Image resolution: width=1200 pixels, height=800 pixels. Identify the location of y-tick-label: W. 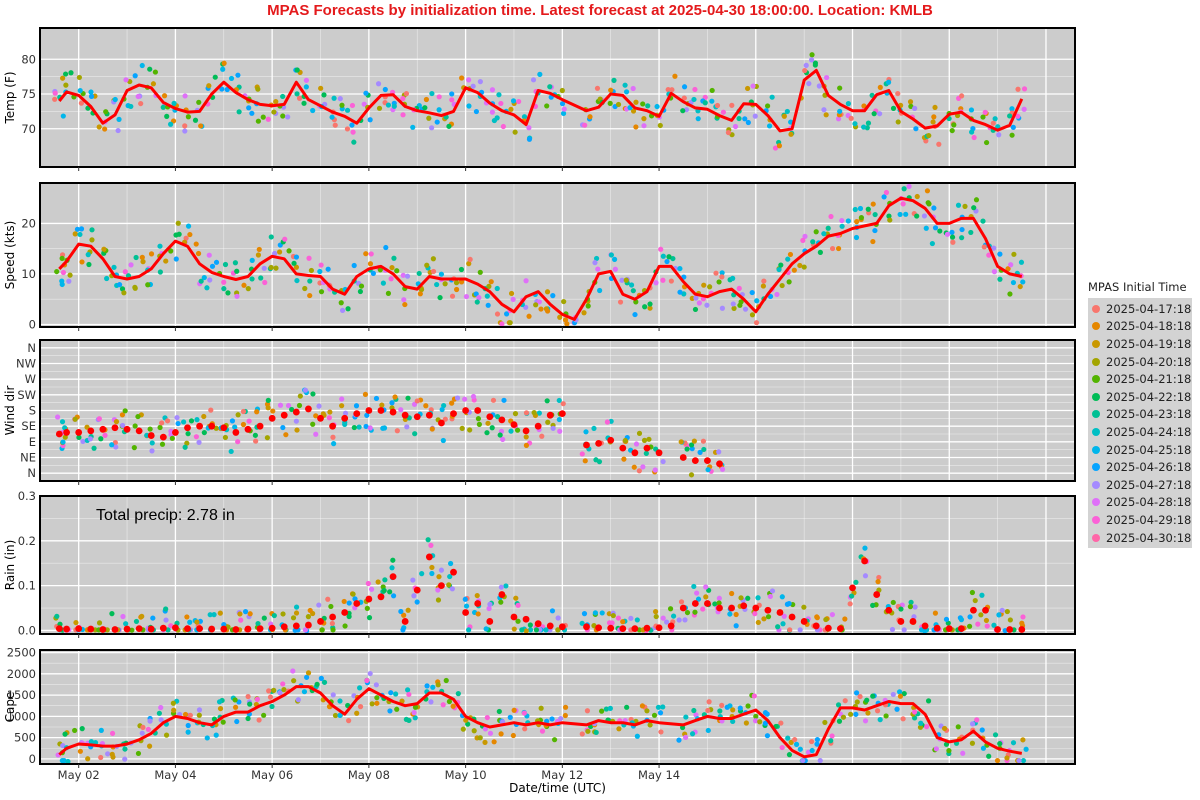
(30, 379).